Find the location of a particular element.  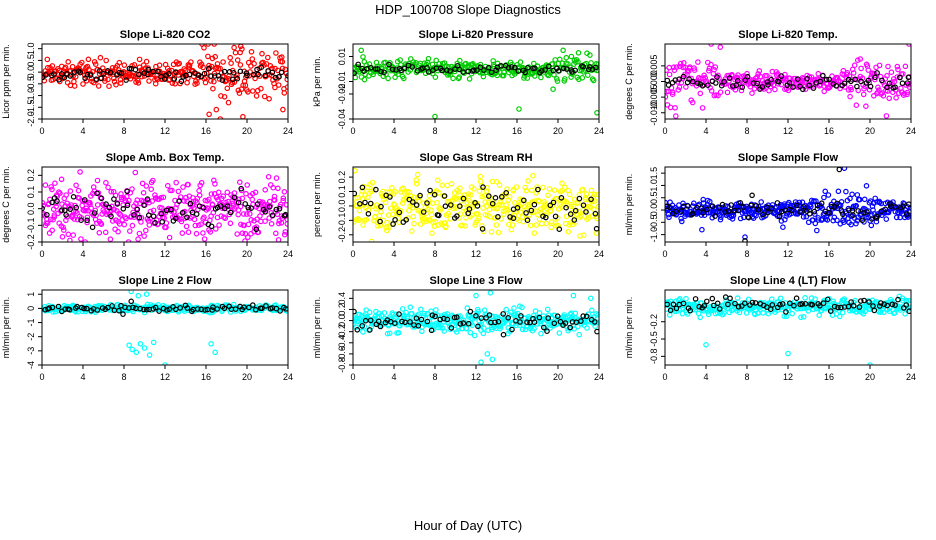

y-tick-label: 0.000 is located at coordinates (654, 81).